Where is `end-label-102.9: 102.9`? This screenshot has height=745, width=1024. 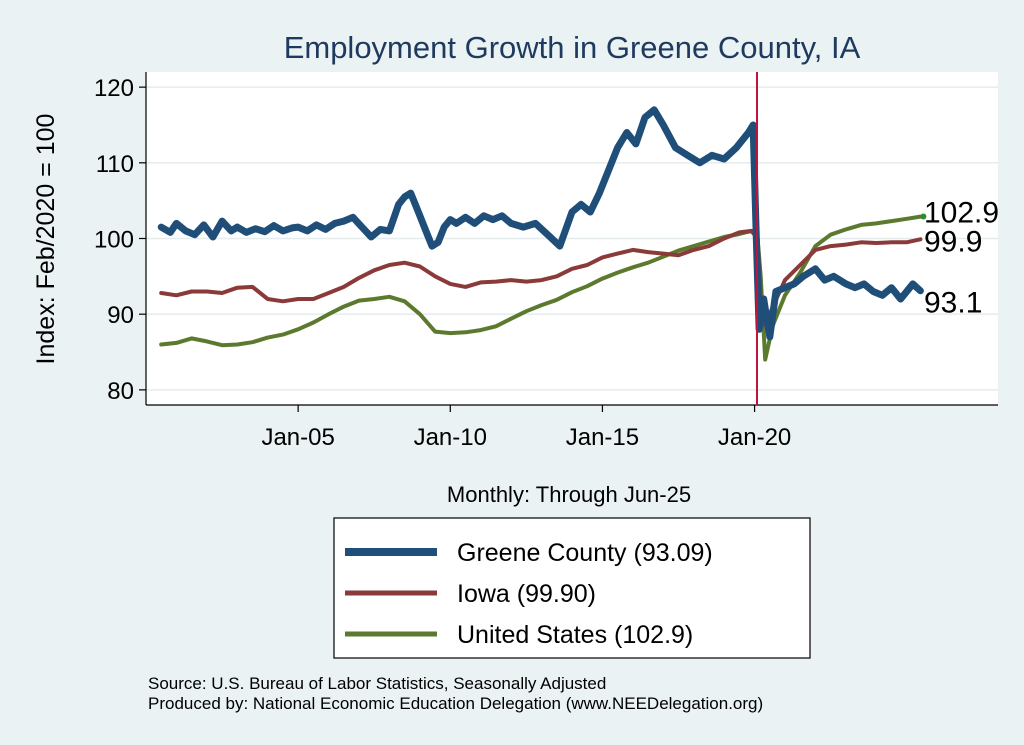
end-label-102.9: 102.9 is located at coordinates (961, 213).